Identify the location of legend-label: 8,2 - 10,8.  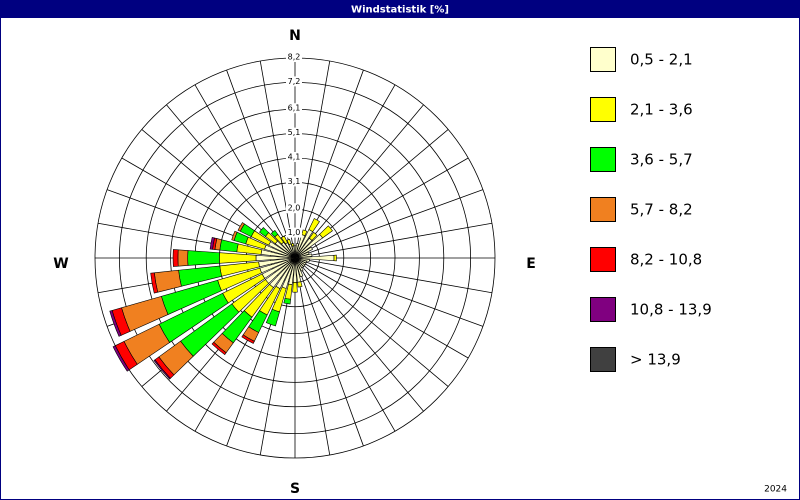
(666, 260).